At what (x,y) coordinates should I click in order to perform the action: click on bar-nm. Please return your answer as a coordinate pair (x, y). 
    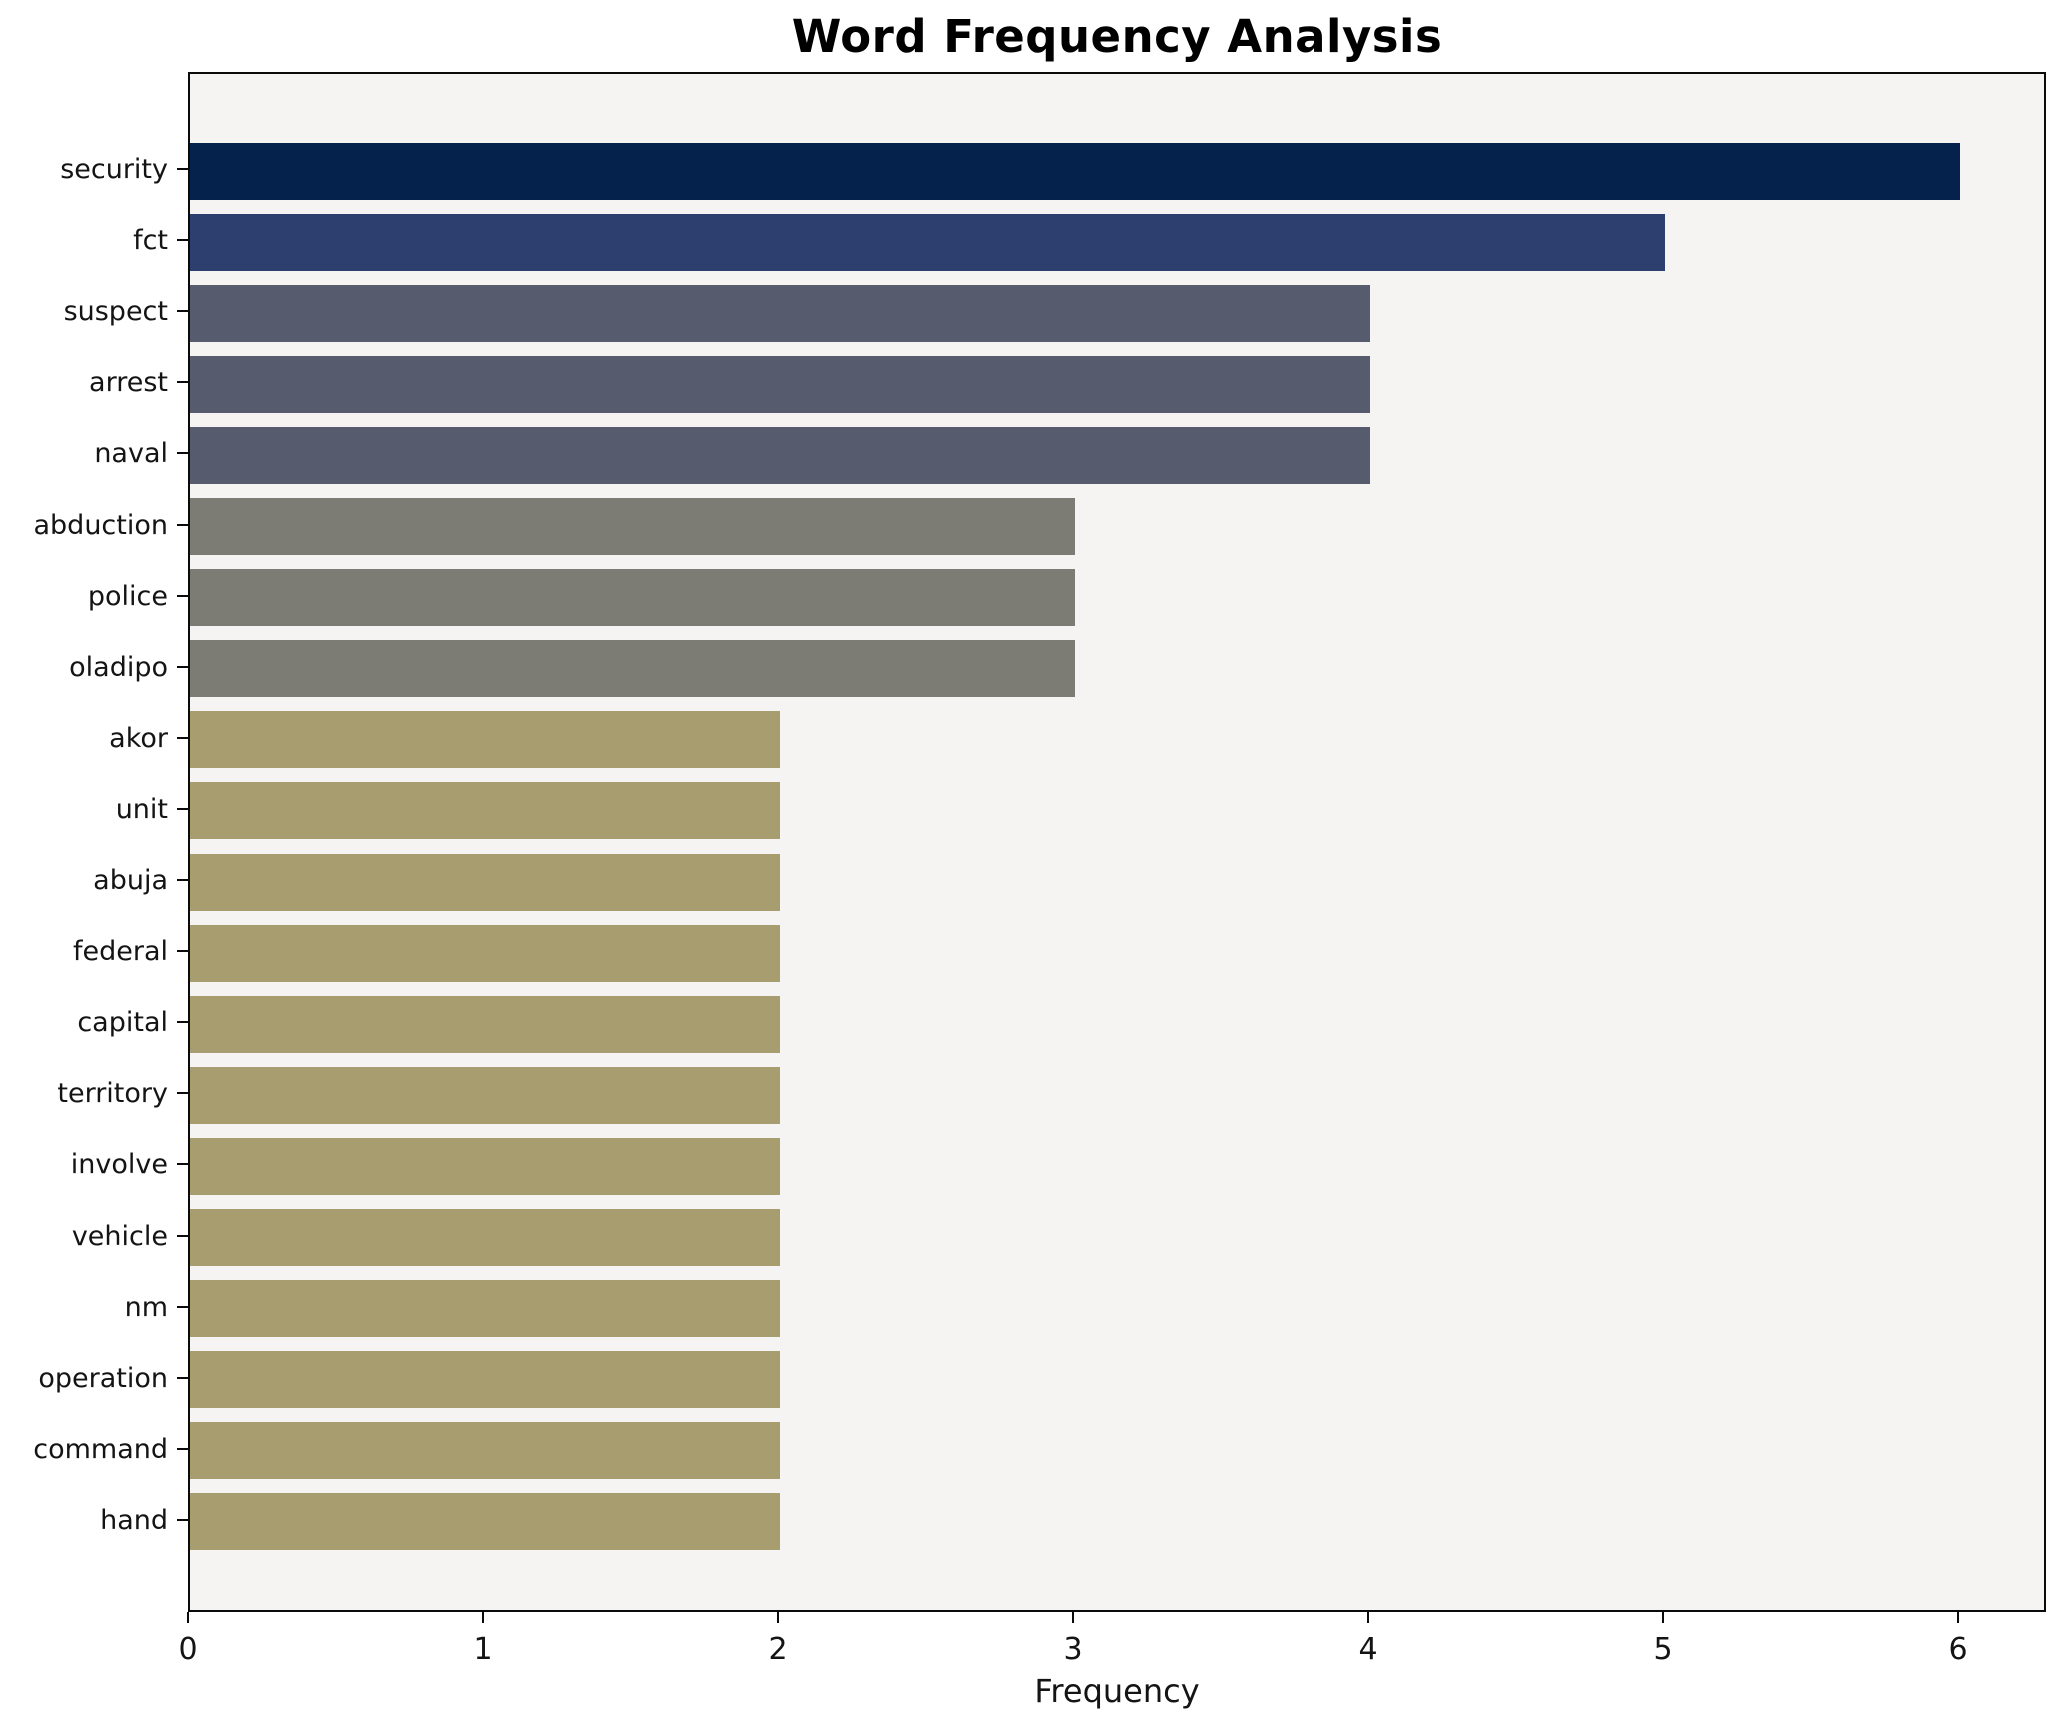
    Looking at the image, I should click on (485, 1309).